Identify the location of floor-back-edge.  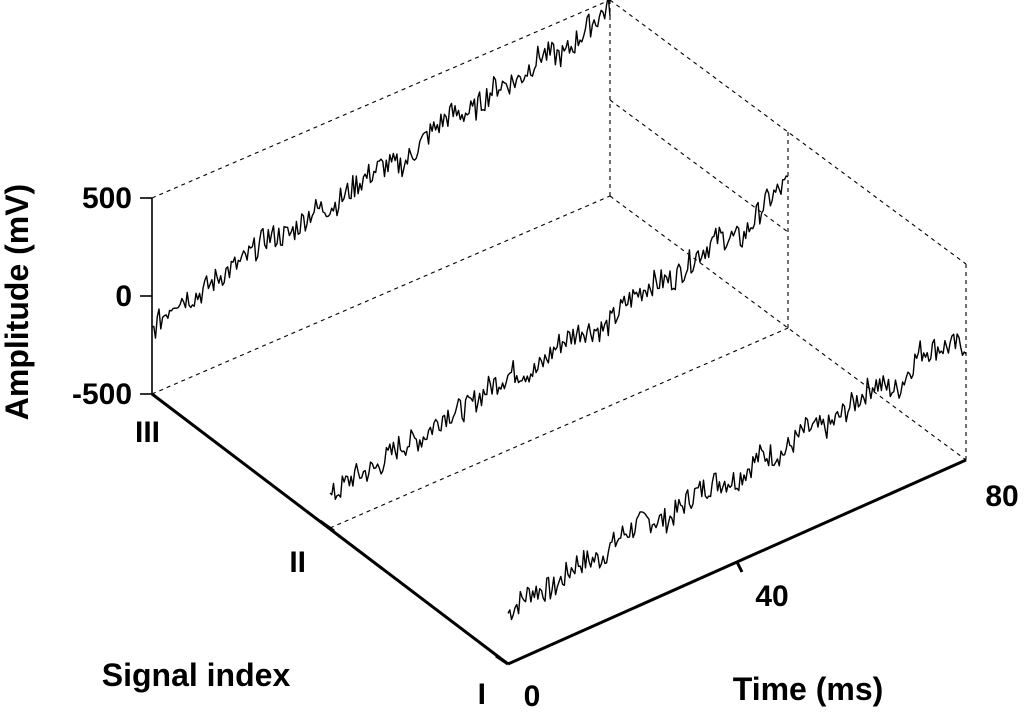
(788, 328).